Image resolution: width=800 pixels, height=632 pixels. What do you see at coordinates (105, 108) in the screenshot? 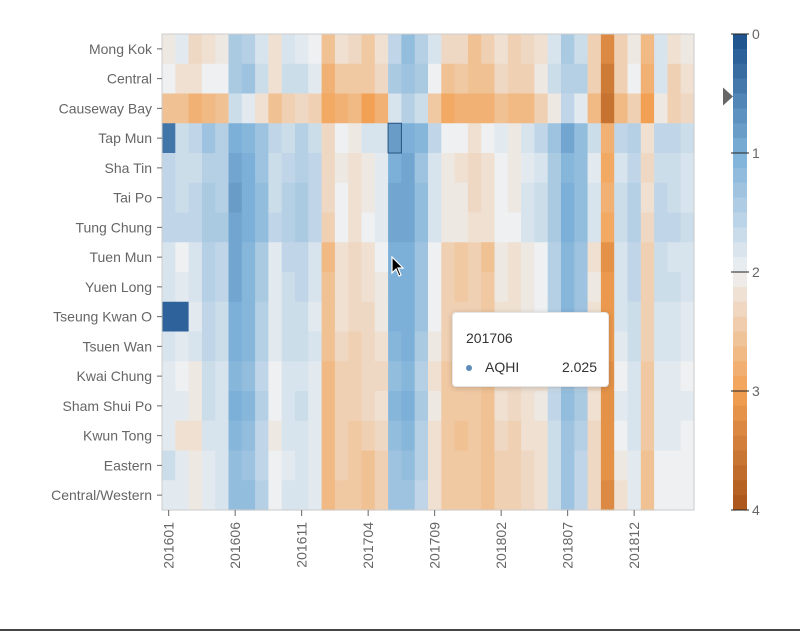
I see `y-axis-label: Causeway Bay` at bounding box center [105, 108].